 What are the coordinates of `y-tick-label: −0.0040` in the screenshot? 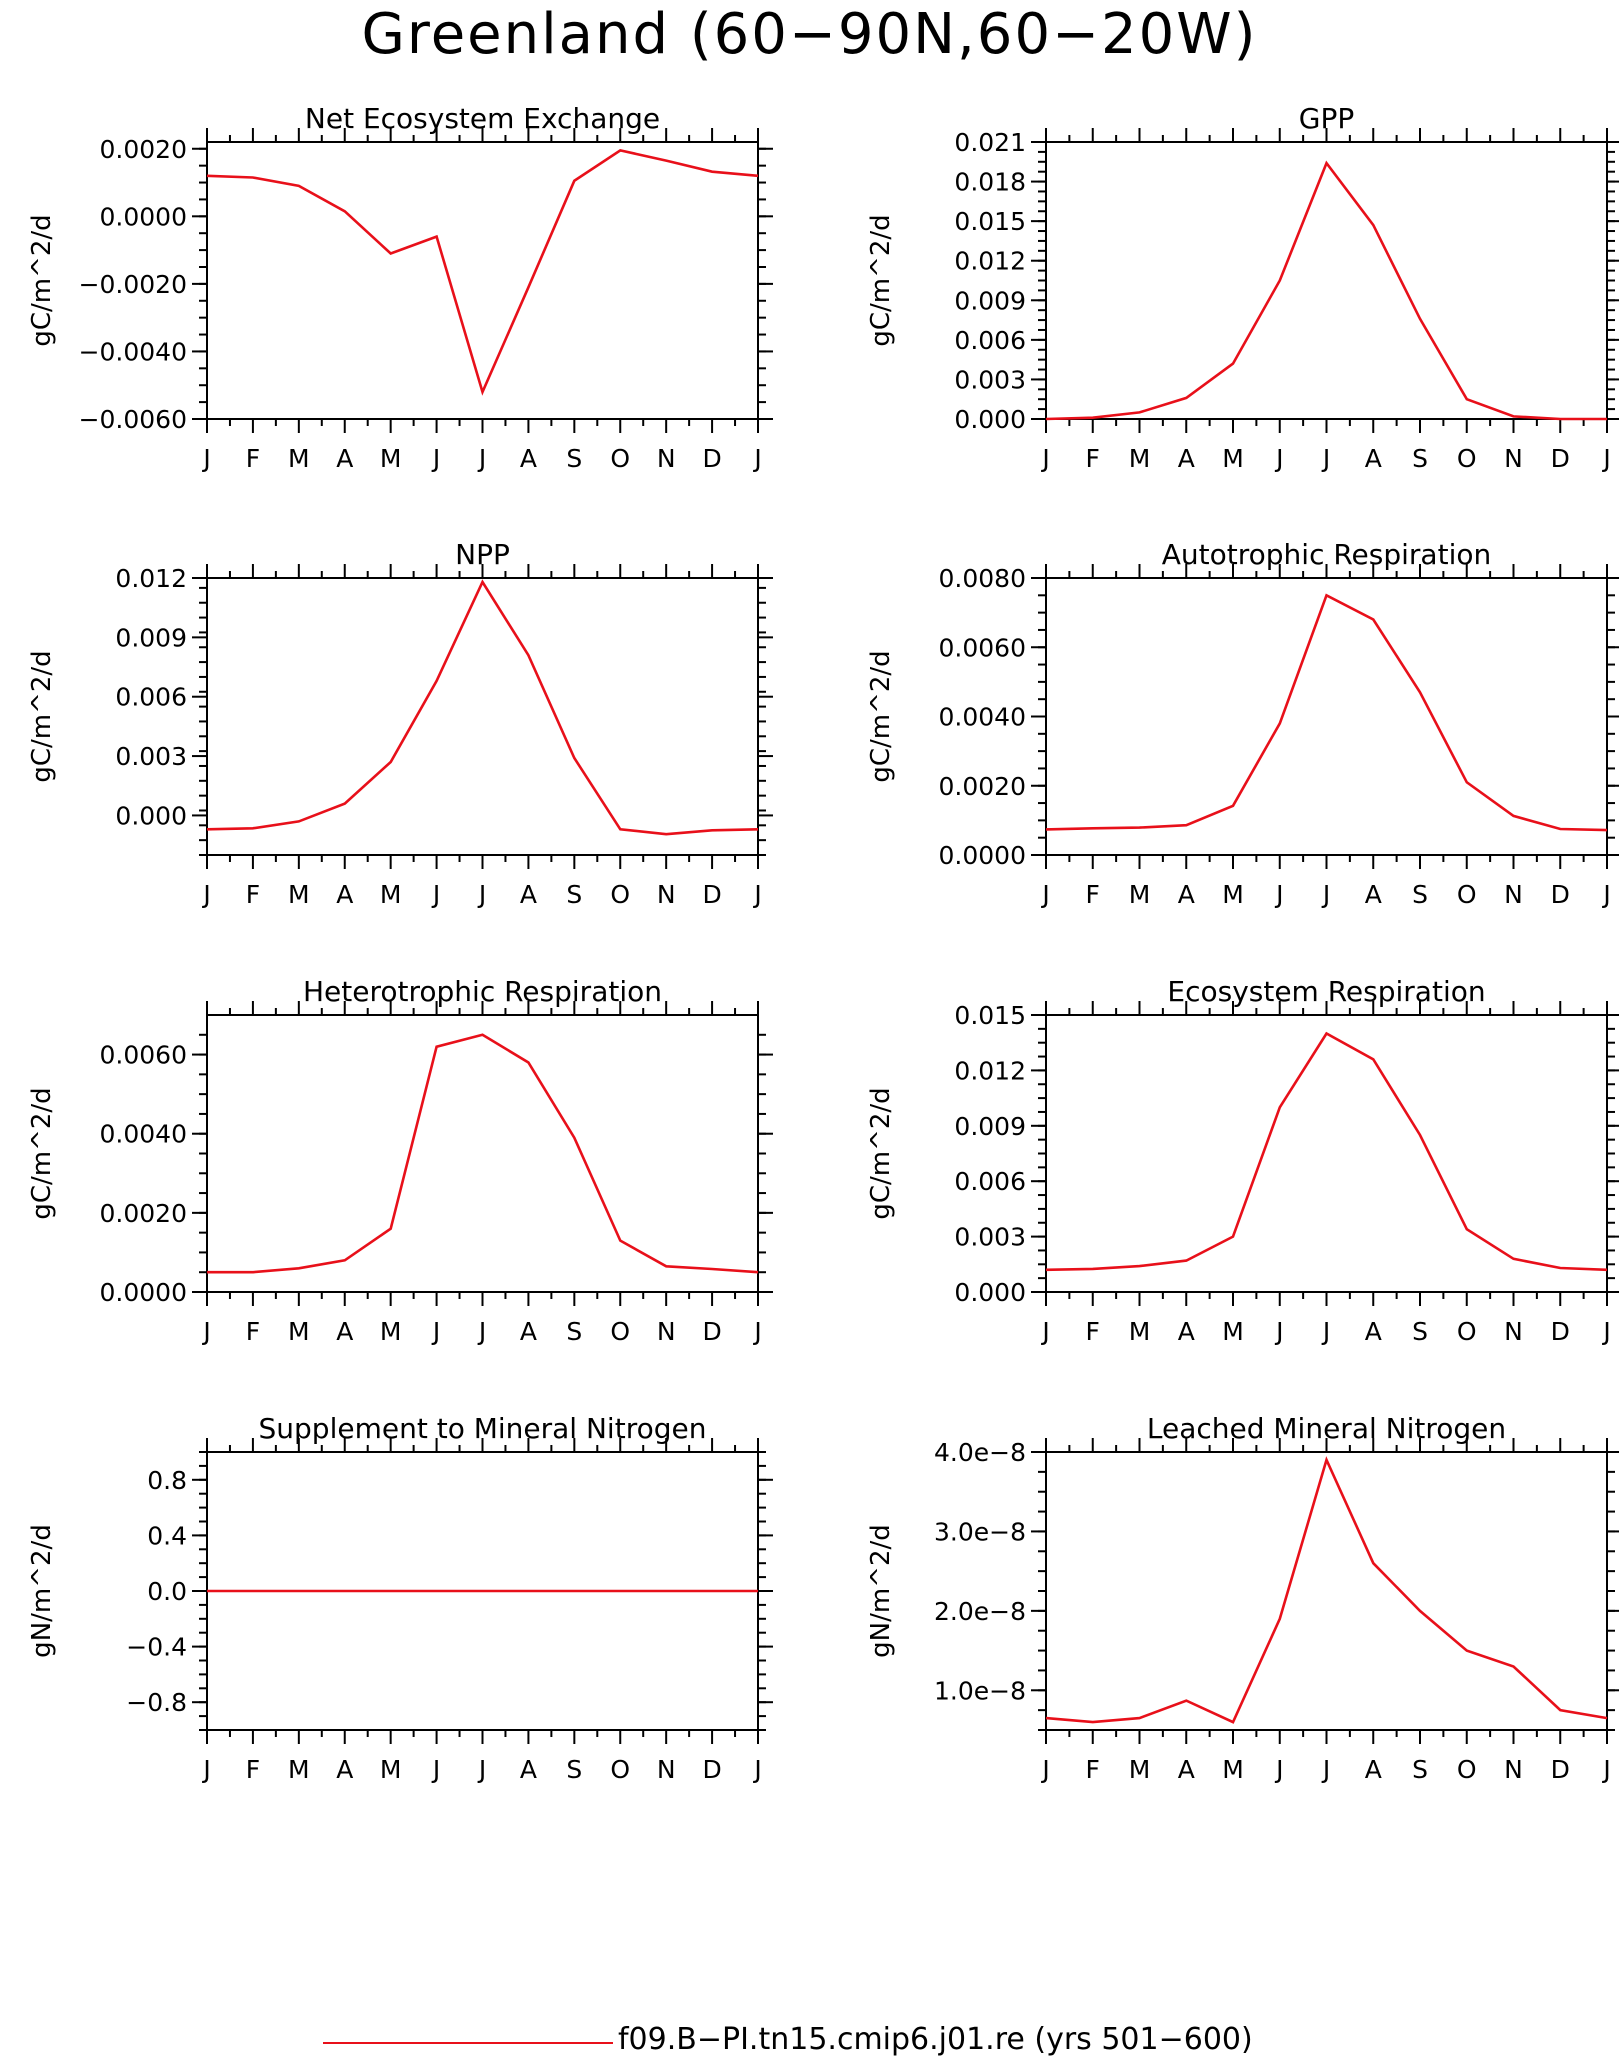 It's located at (133, 351).